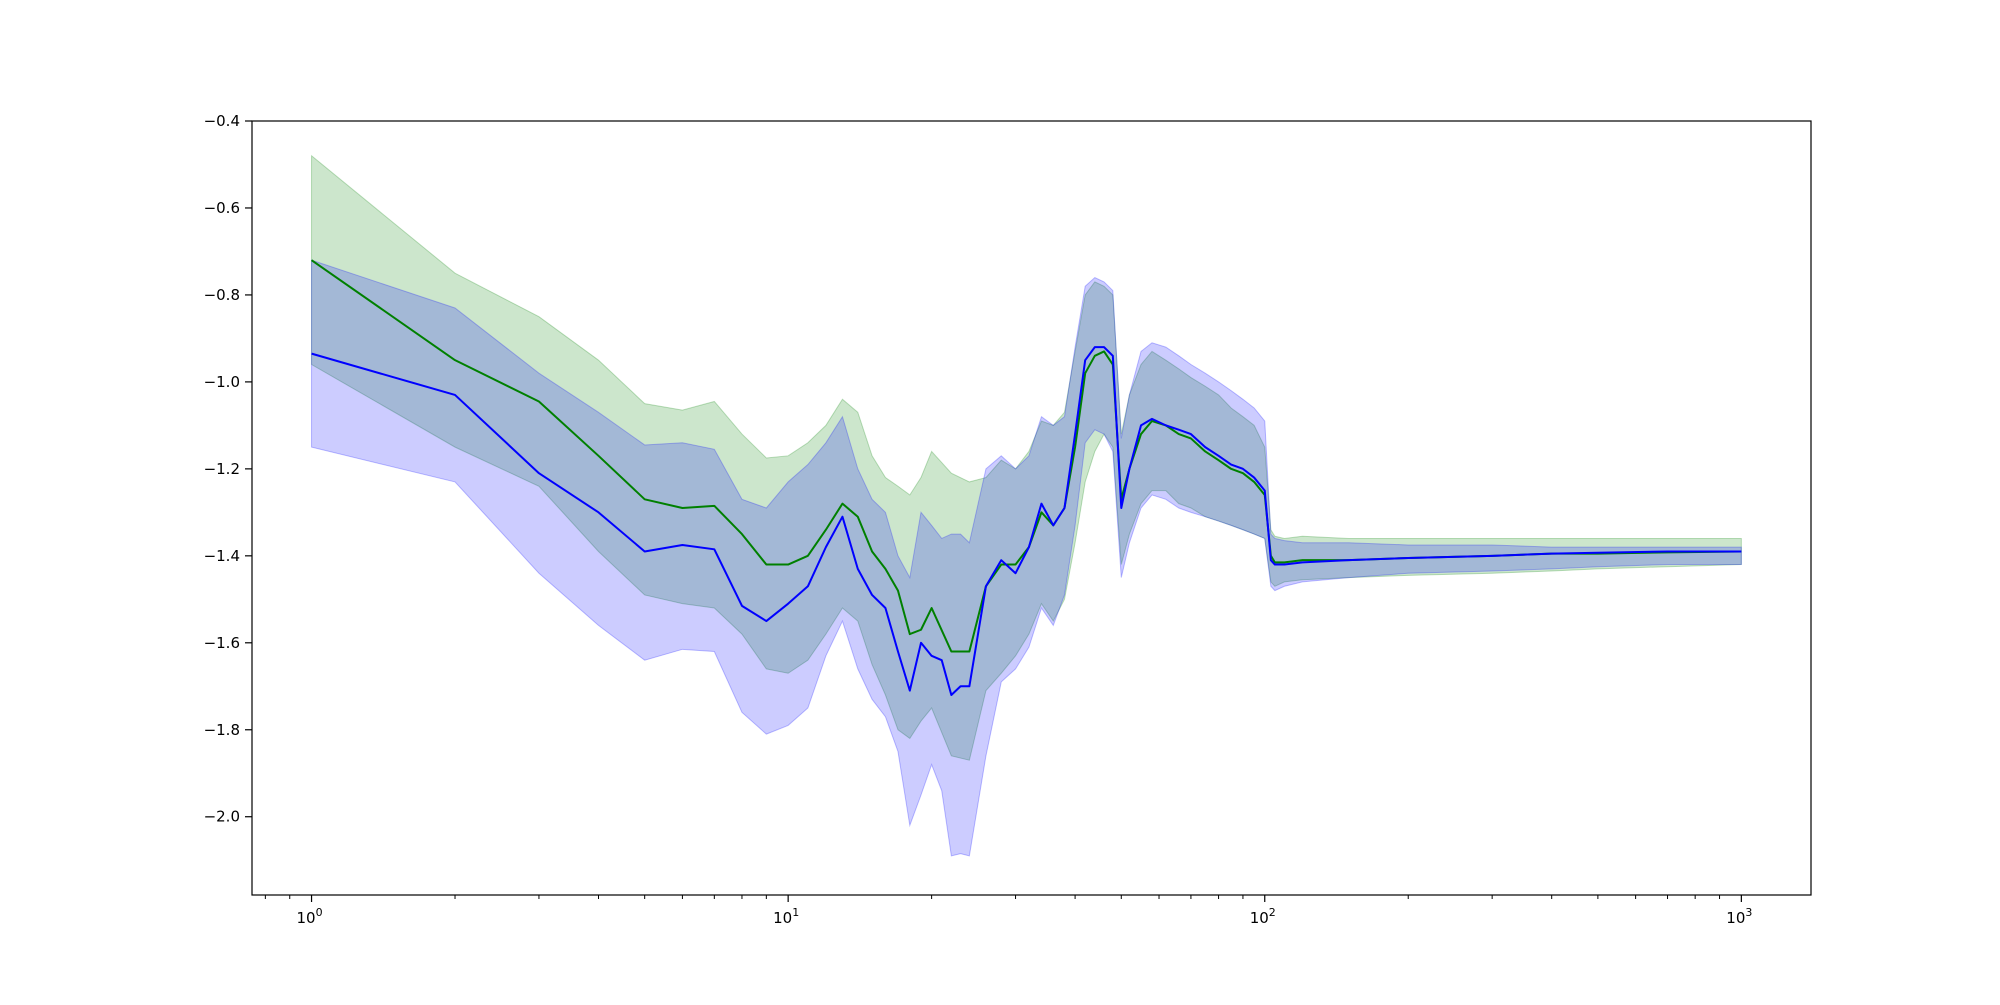 The width and height of the screenshot is (2000, 1005). What do you see at coordinates (222, 730) in the screenshot?
I see `y-tick-label: −1.8` at bounding box center [222, 730].